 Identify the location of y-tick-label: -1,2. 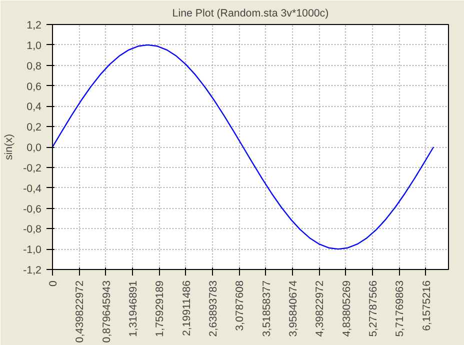
(32, 270).